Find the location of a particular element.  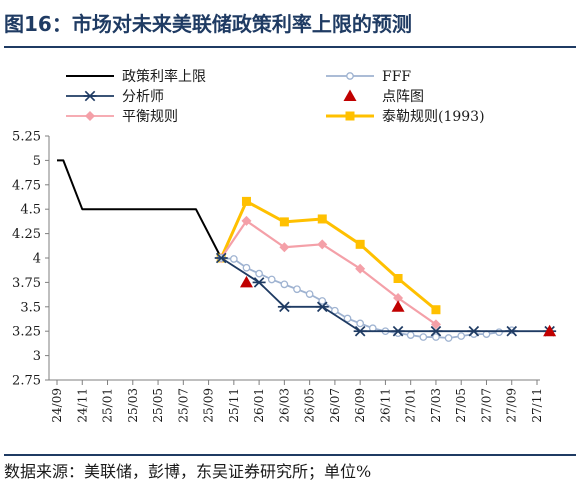

x-tick-label: 25/07 is located at coordinates (183, 405).